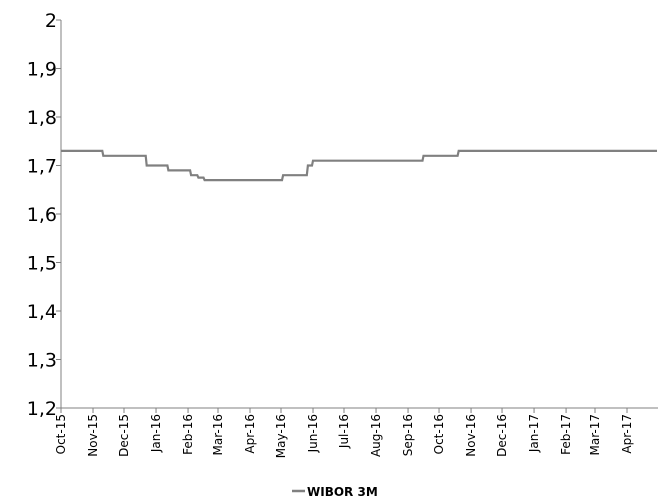 The image size is (659, 499). I want to click on y-tick-label: 2, so click(51, 21).